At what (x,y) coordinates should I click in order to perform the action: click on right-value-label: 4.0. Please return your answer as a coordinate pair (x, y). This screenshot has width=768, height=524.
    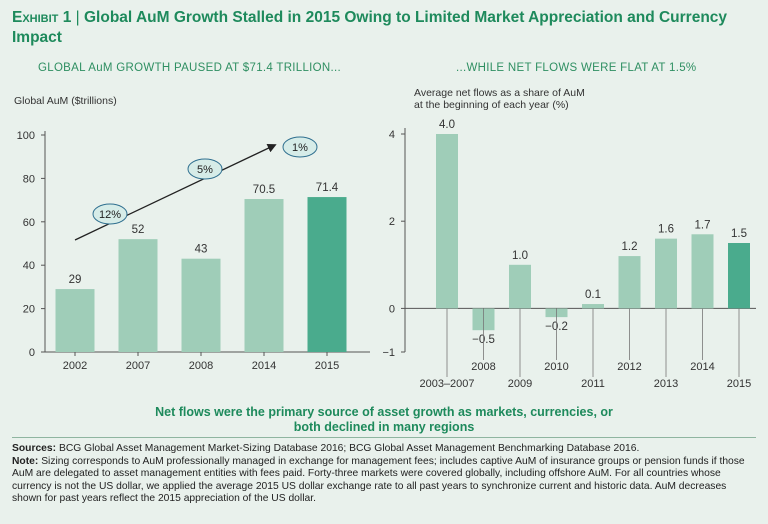
    Looking at the image, I should click on (447, 125).